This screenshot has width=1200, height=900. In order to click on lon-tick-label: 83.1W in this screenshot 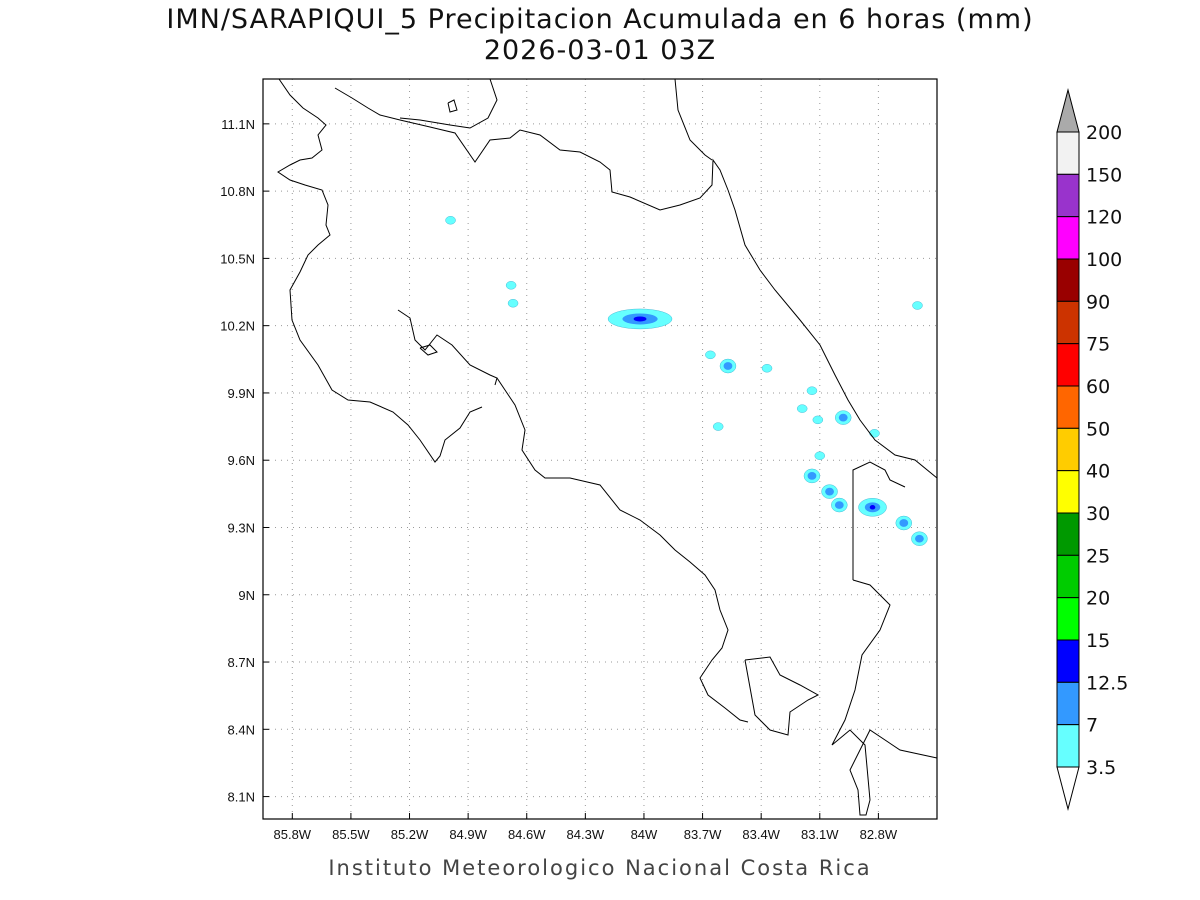, I will do `click(820, 834)`.